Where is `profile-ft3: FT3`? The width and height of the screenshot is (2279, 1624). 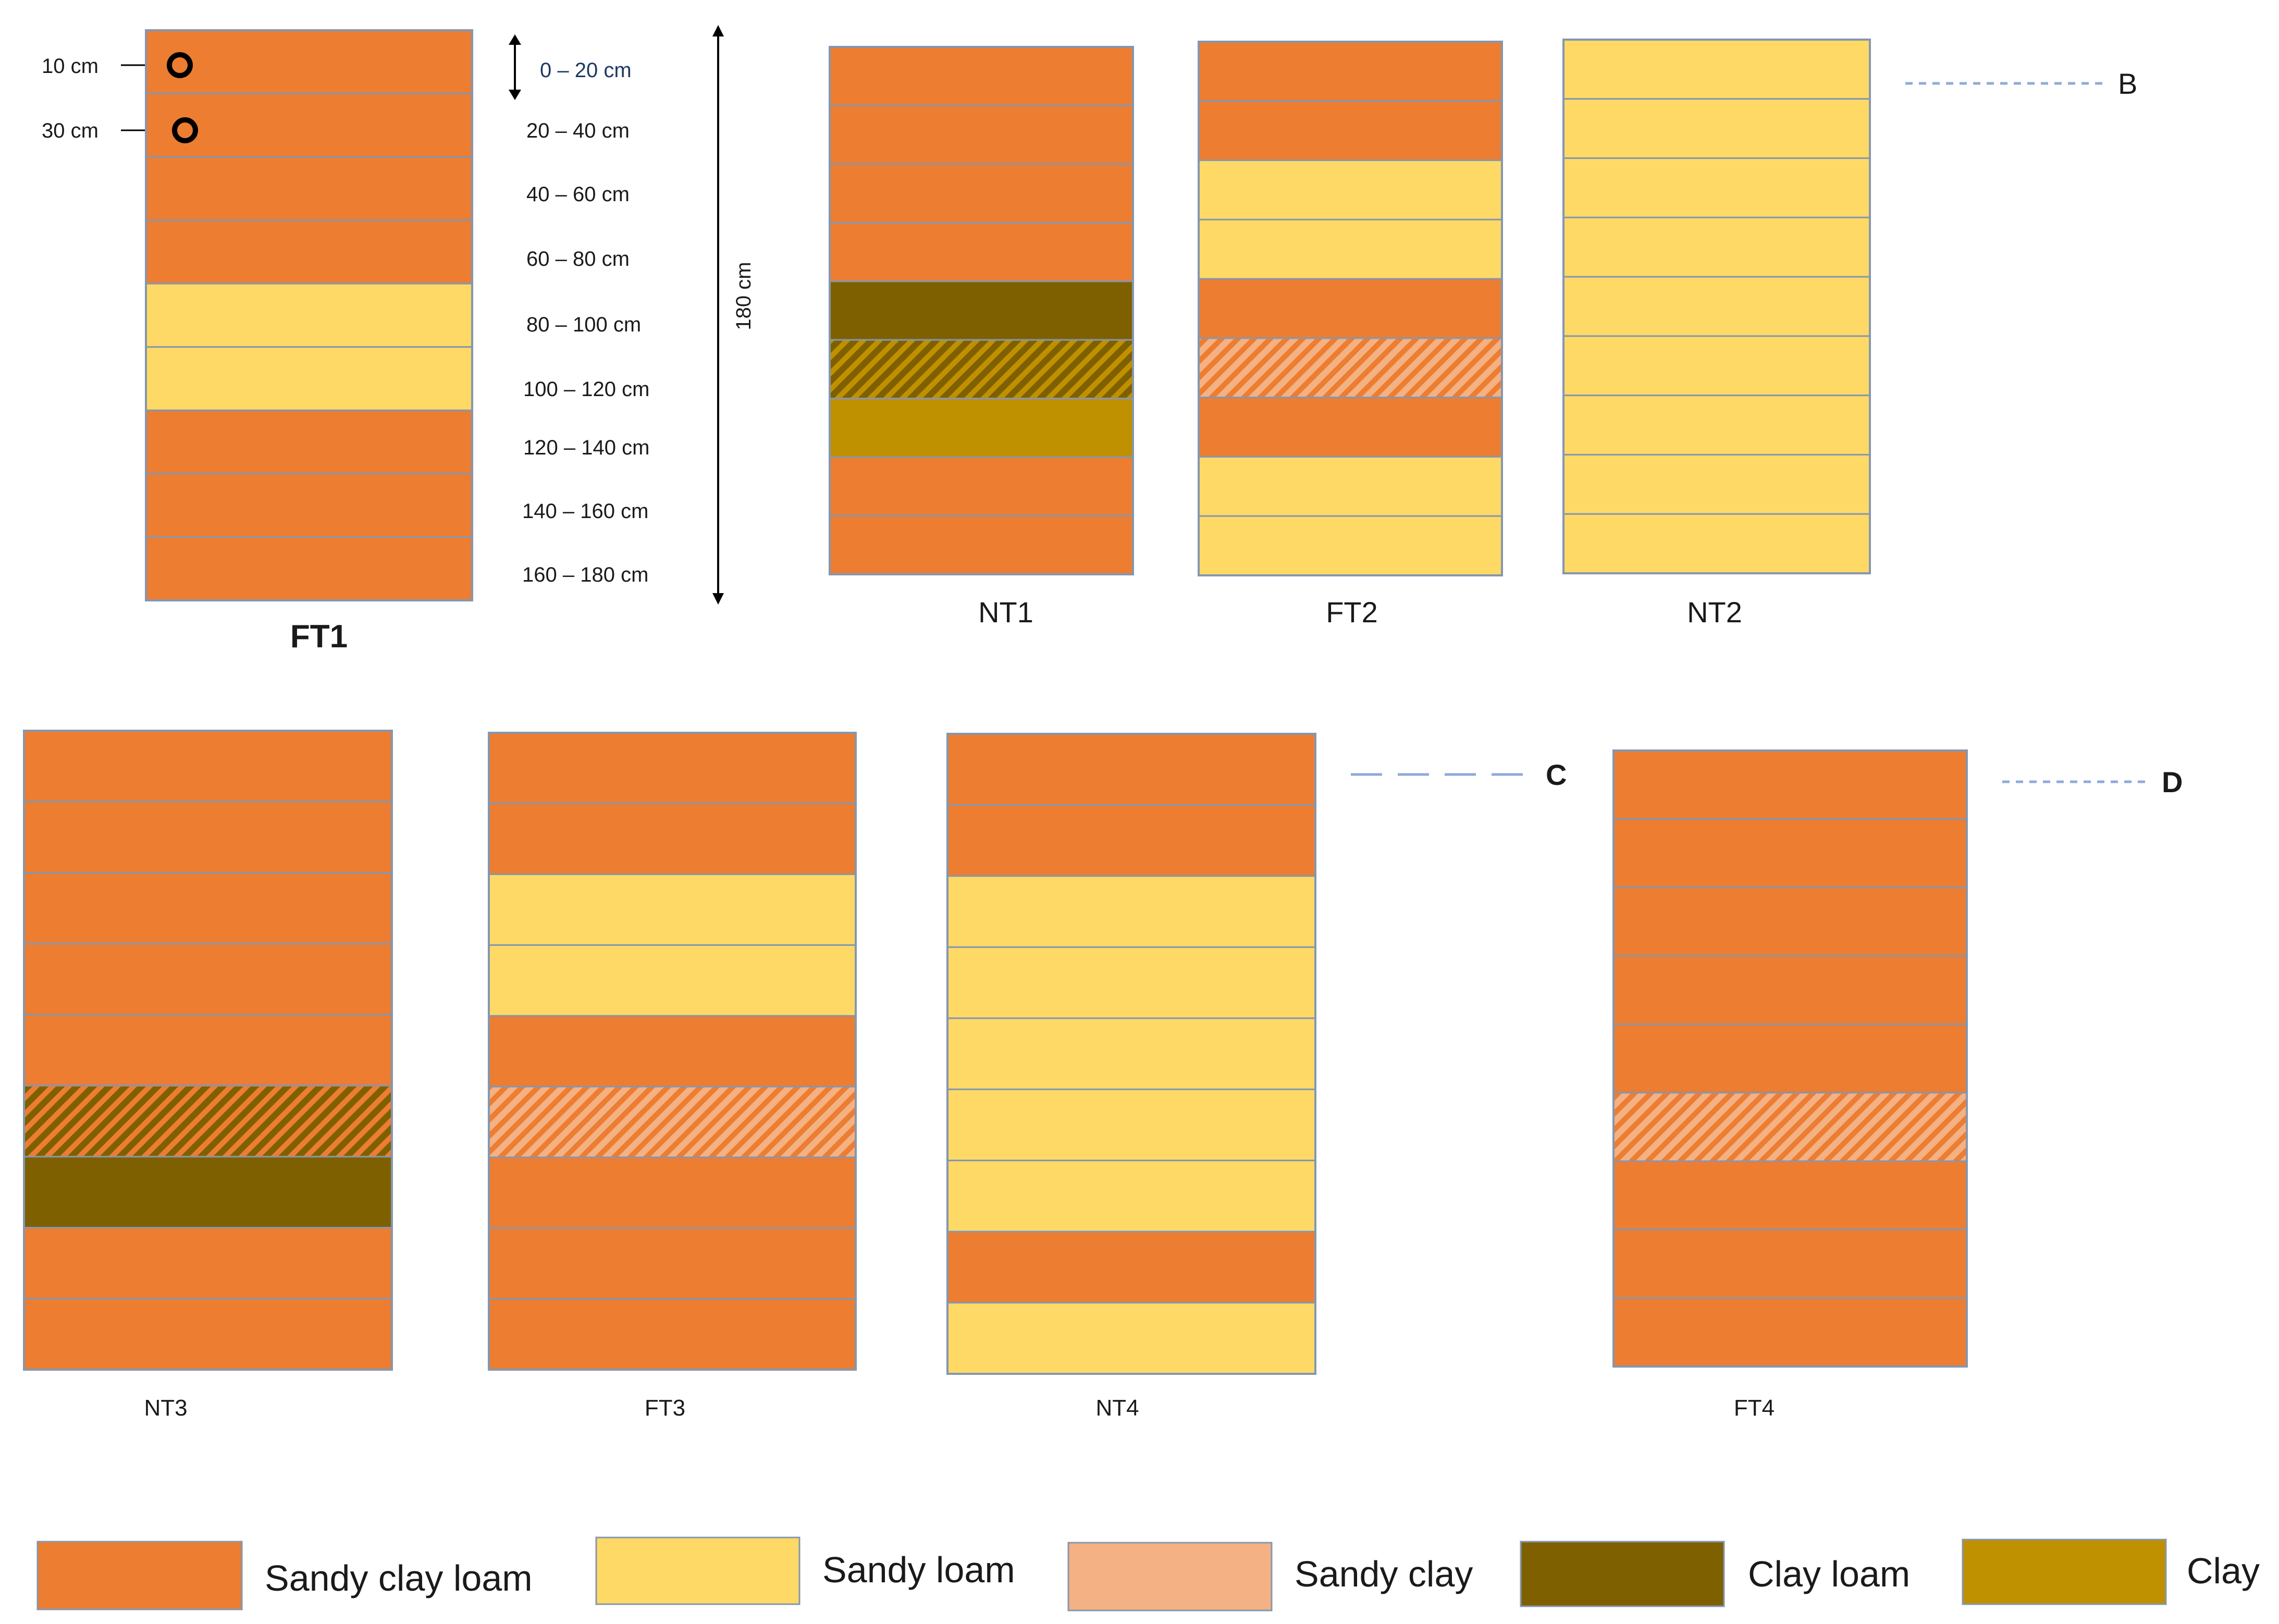
profile-ft3: FT3 is located at coordinates (672, 1076).